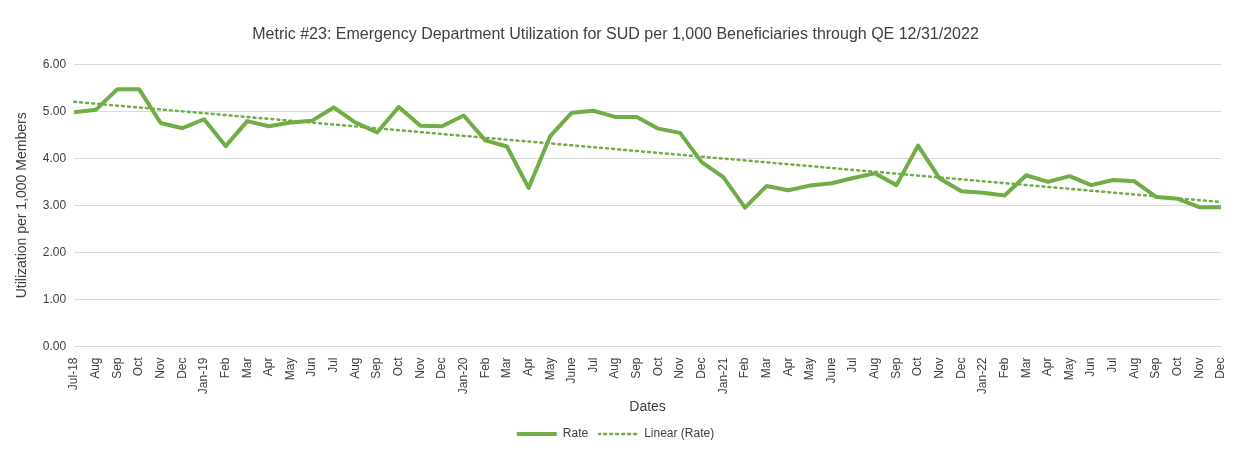 This screenshot has width=1251, height=452. Describe the element at coordinates (575, 433) in the screenshot. I see `legend-label: Rate` at that location.